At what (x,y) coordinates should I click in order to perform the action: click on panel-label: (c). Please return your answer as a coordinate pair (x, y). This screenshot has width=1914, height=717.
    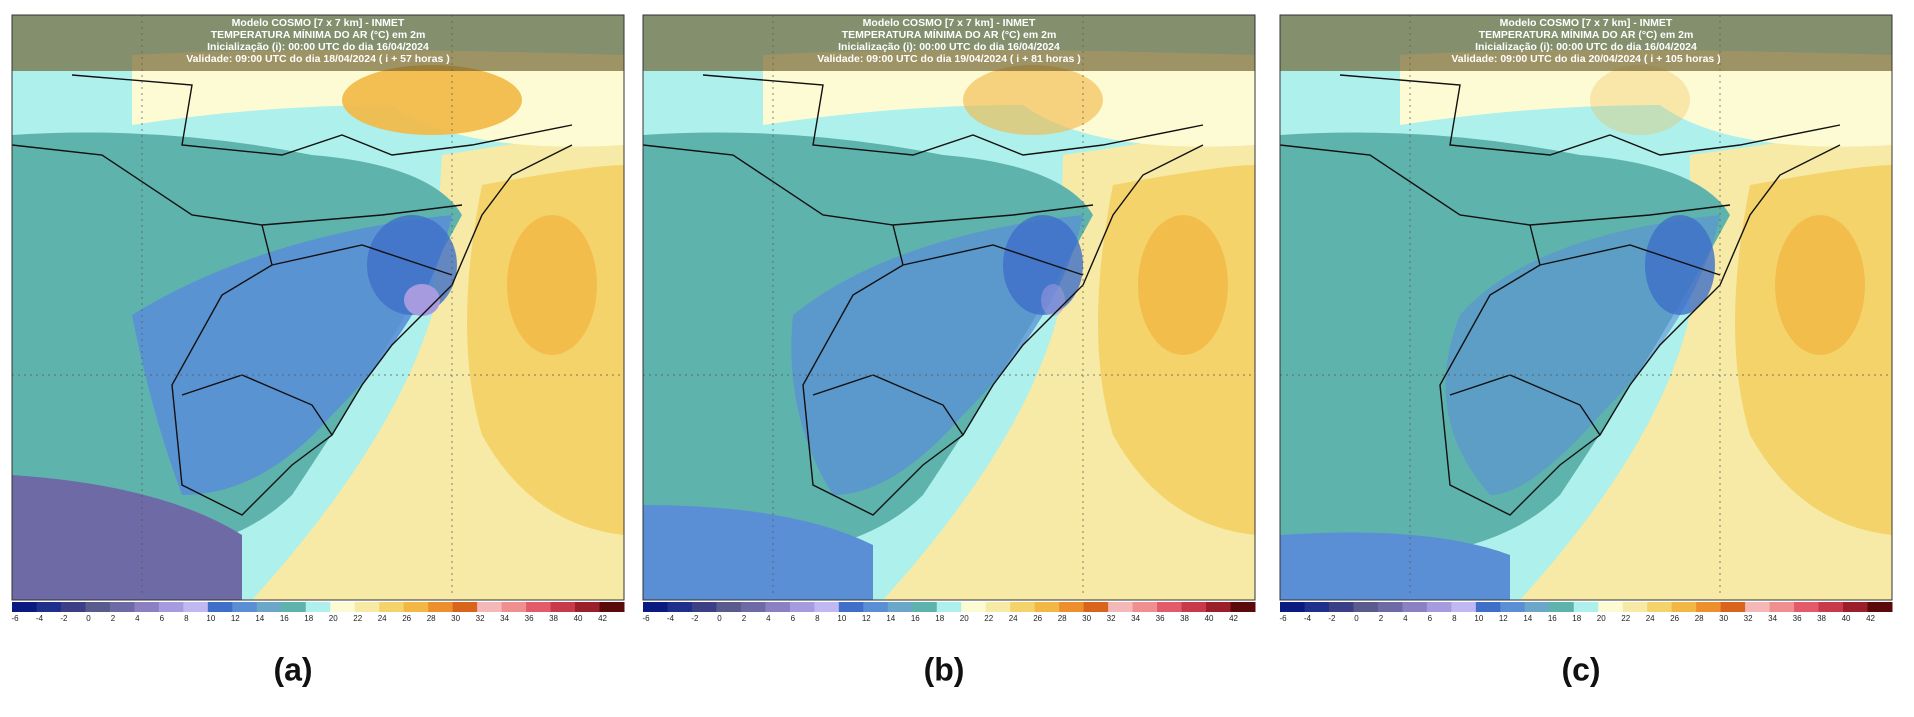
    Looking at the image, I should click on (1580, 669).